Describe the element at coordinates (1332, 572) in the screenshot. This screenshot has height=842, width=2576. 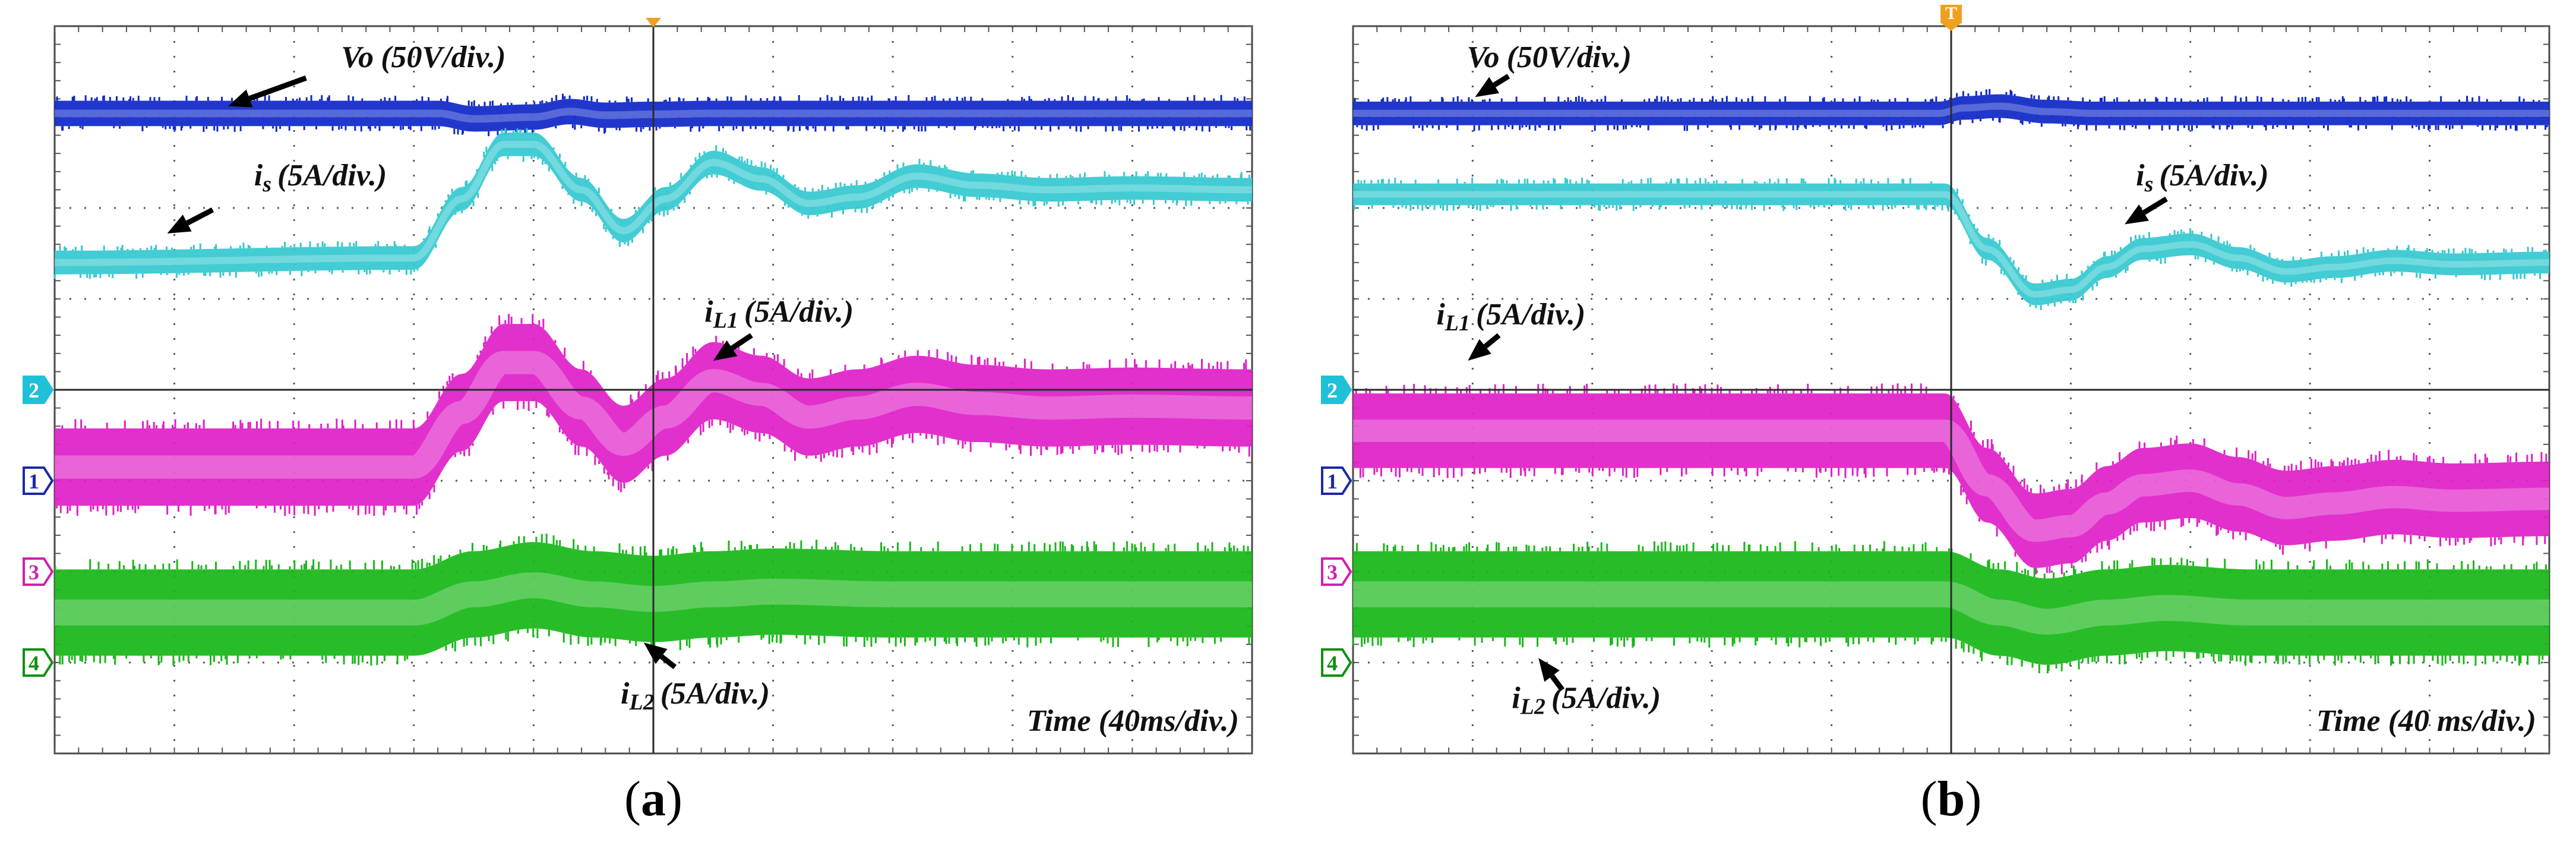
I see `channel-marker-label: 3` at that location.